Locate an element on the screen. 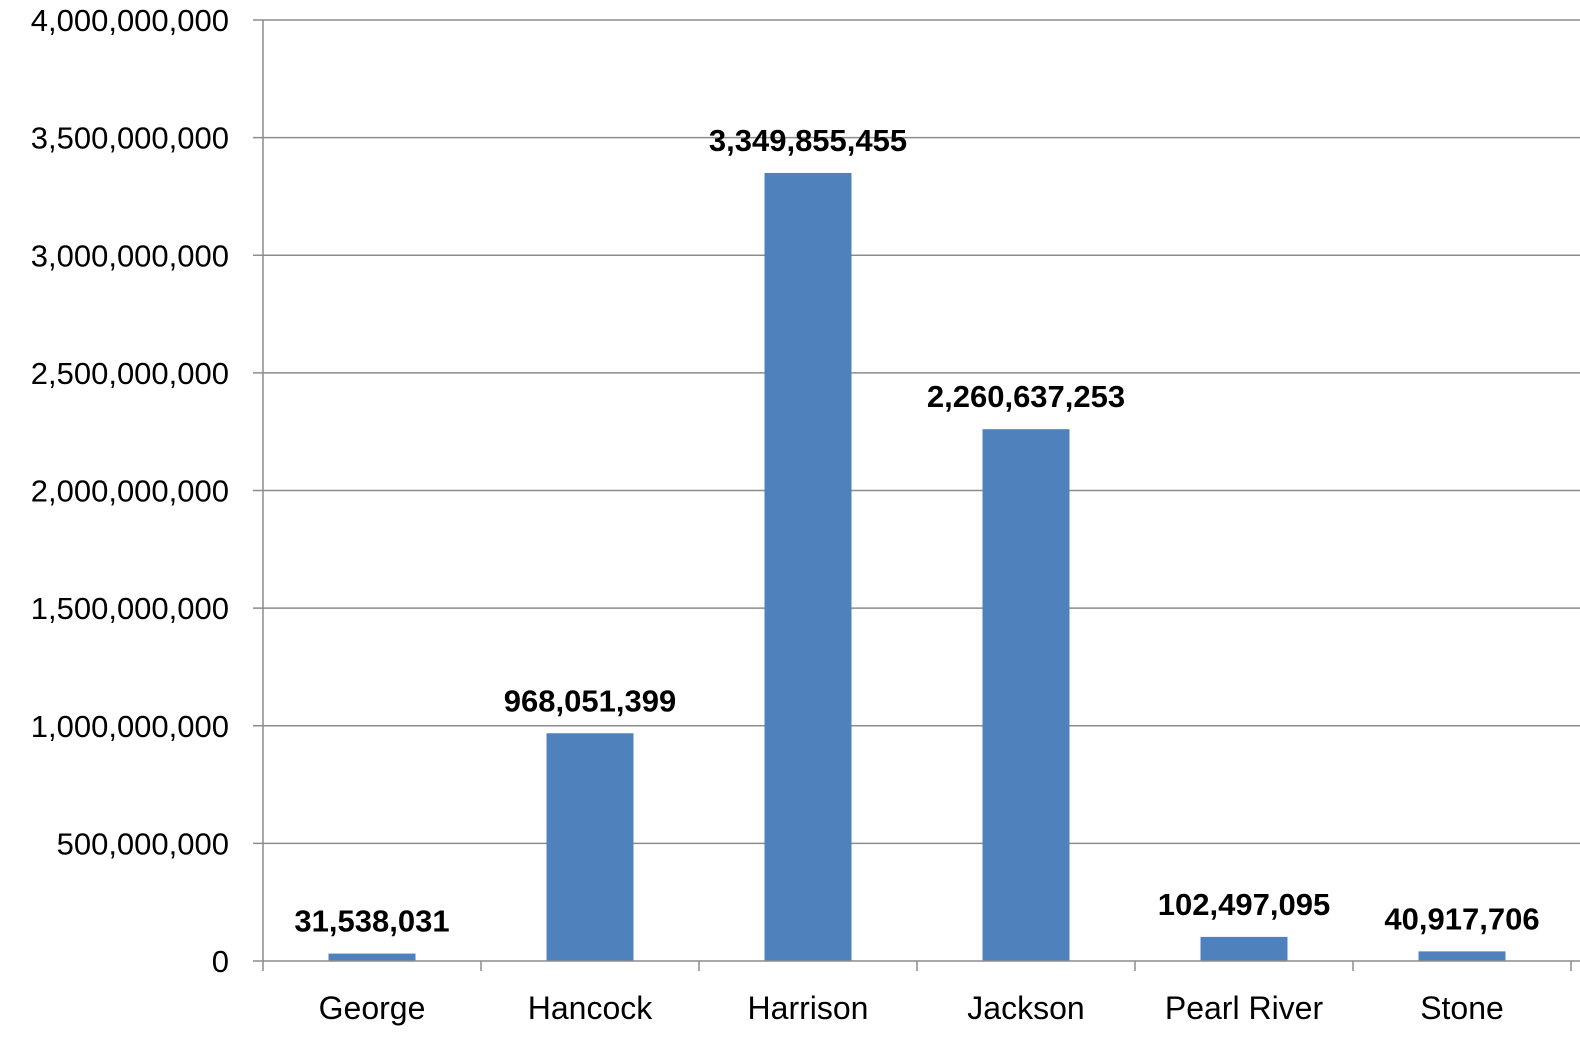 This screenshot has height=1037, width=1580. x-tick-label: Pearl River is located at coordinates (1244, 1008).